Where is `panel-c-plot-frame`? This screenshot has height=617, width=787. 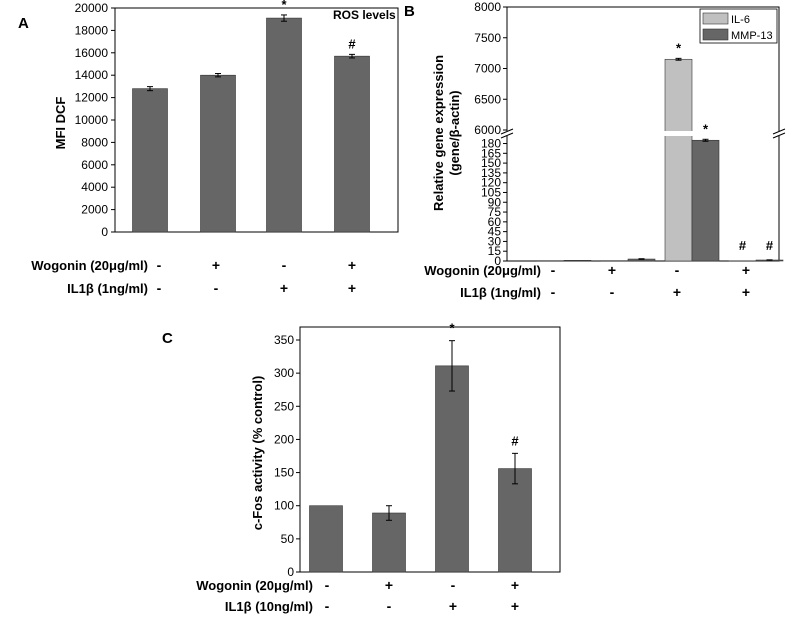 panel-c-plot-frame is located at coordinates (430, 449).